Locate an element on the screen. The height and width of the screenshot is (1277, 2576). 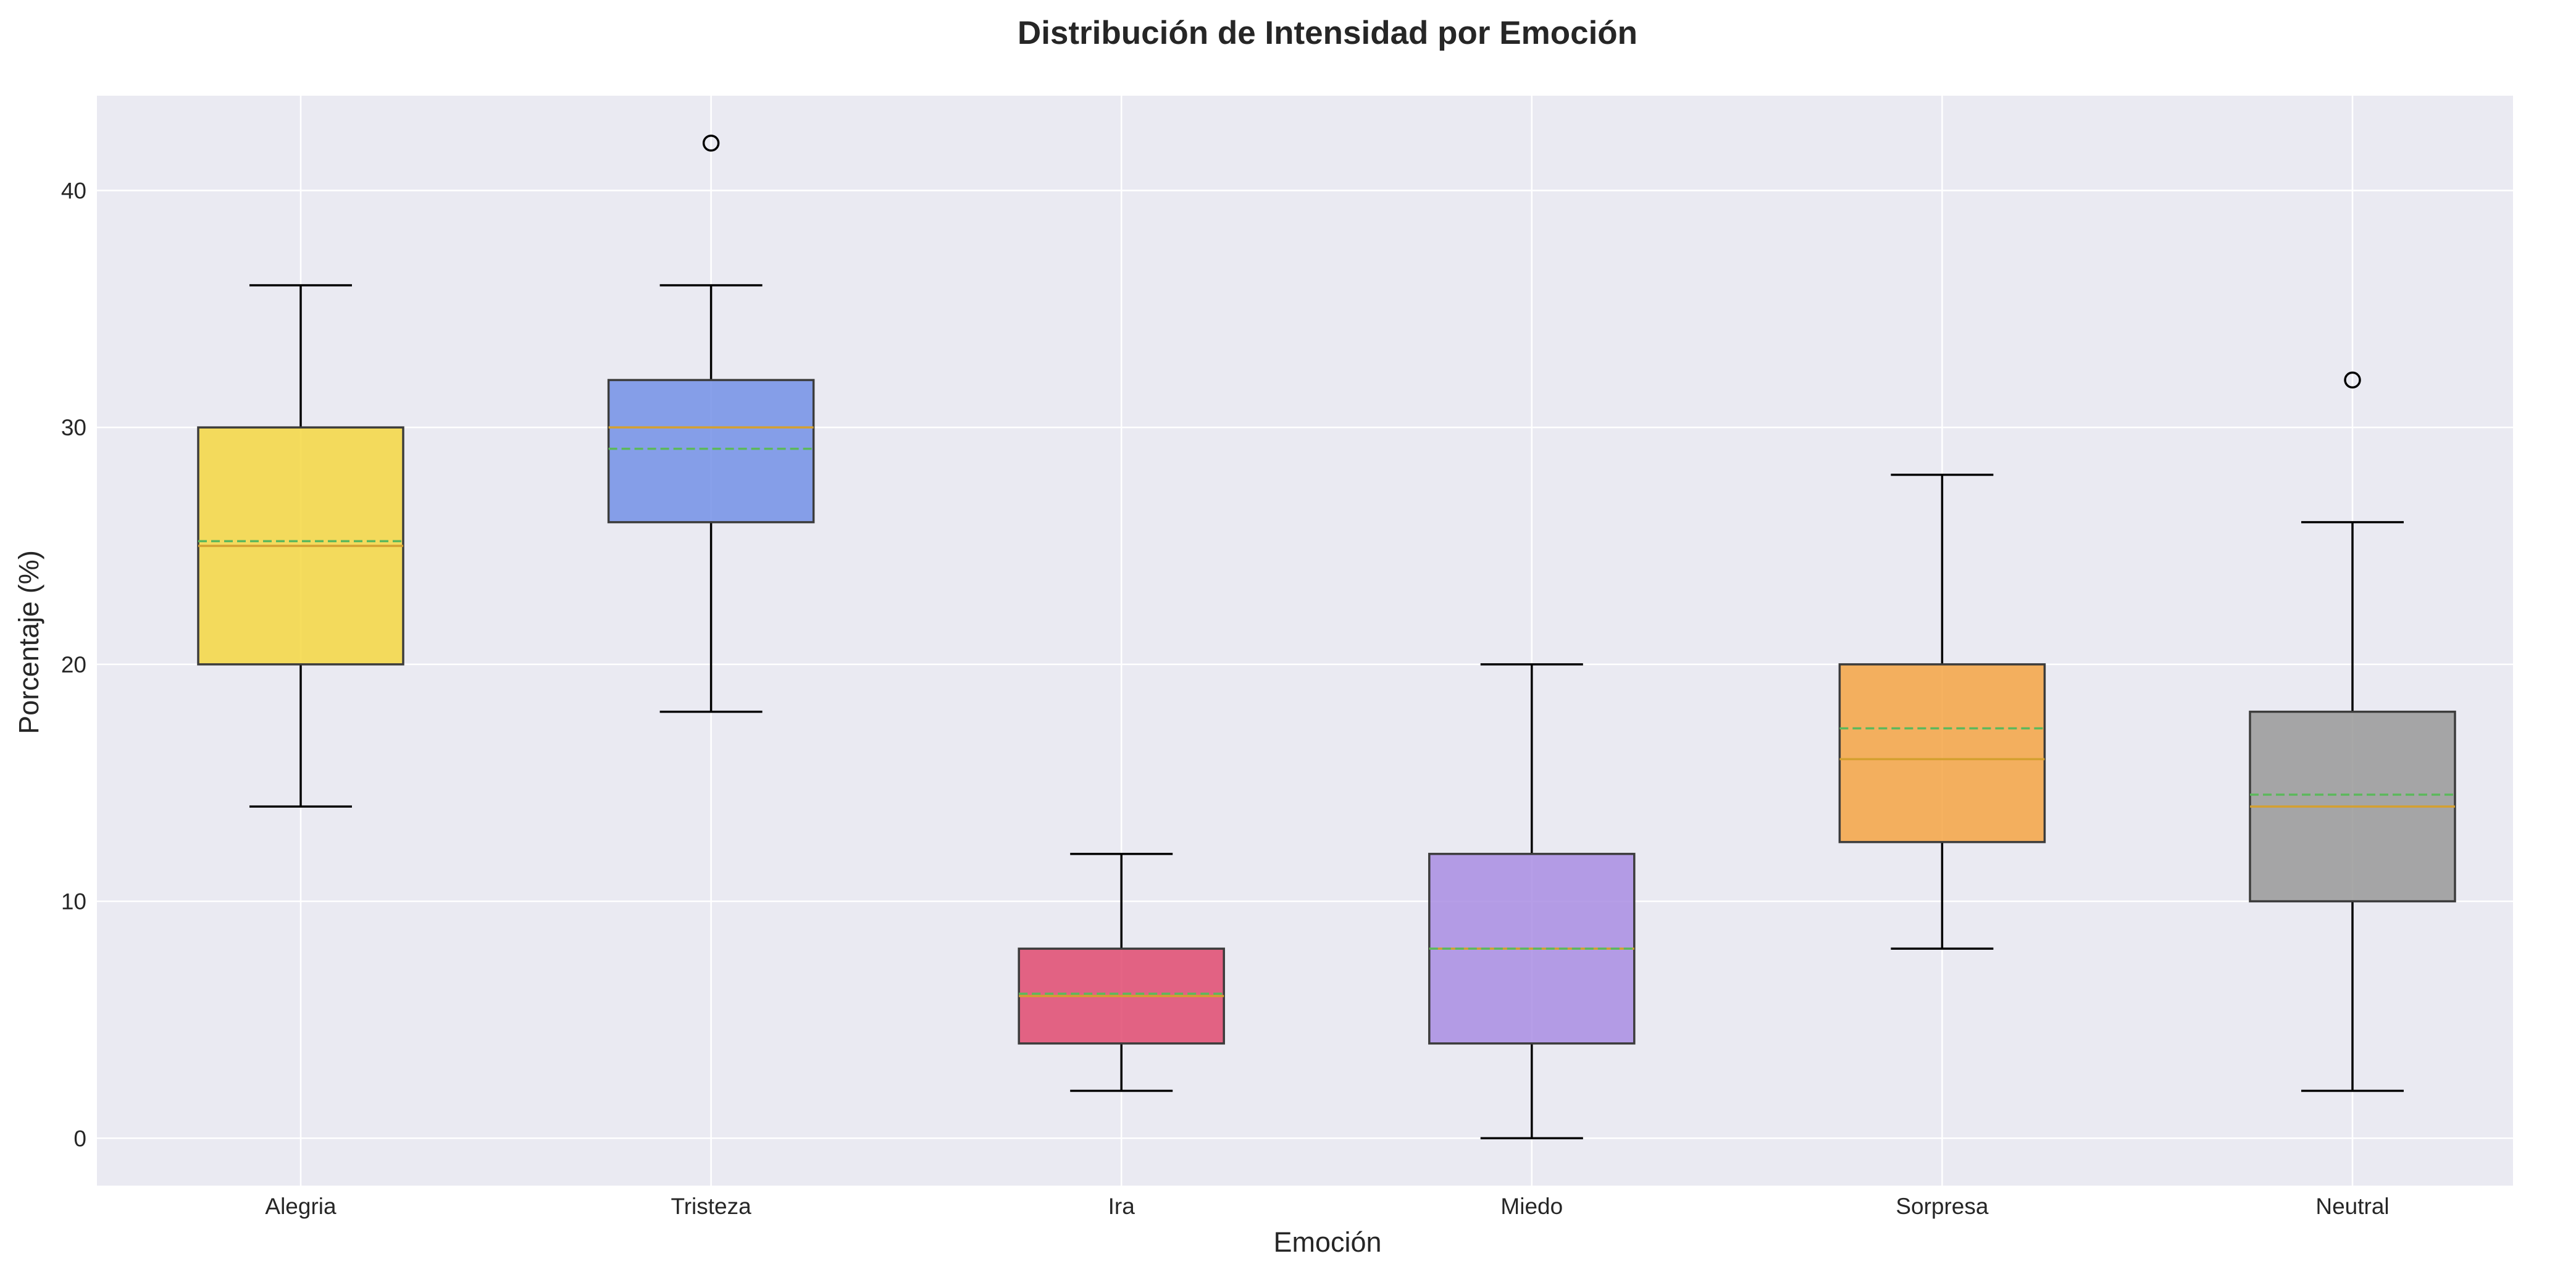
box-alegria is located at coordinates (300, 546).